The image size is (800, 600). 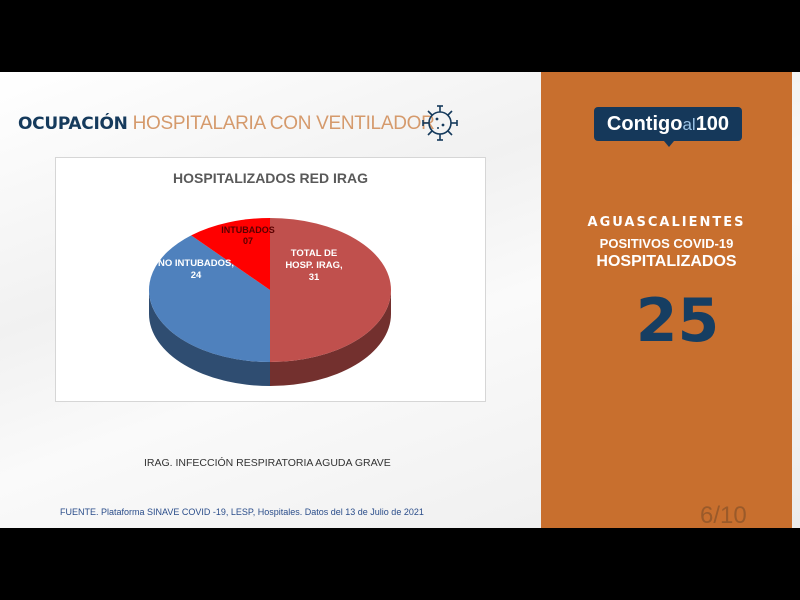 I want to click on footnote: IRAG. INFECCIÓN RESPIRATORIA AGUDA GRAVE, so click(x=267, y=463).